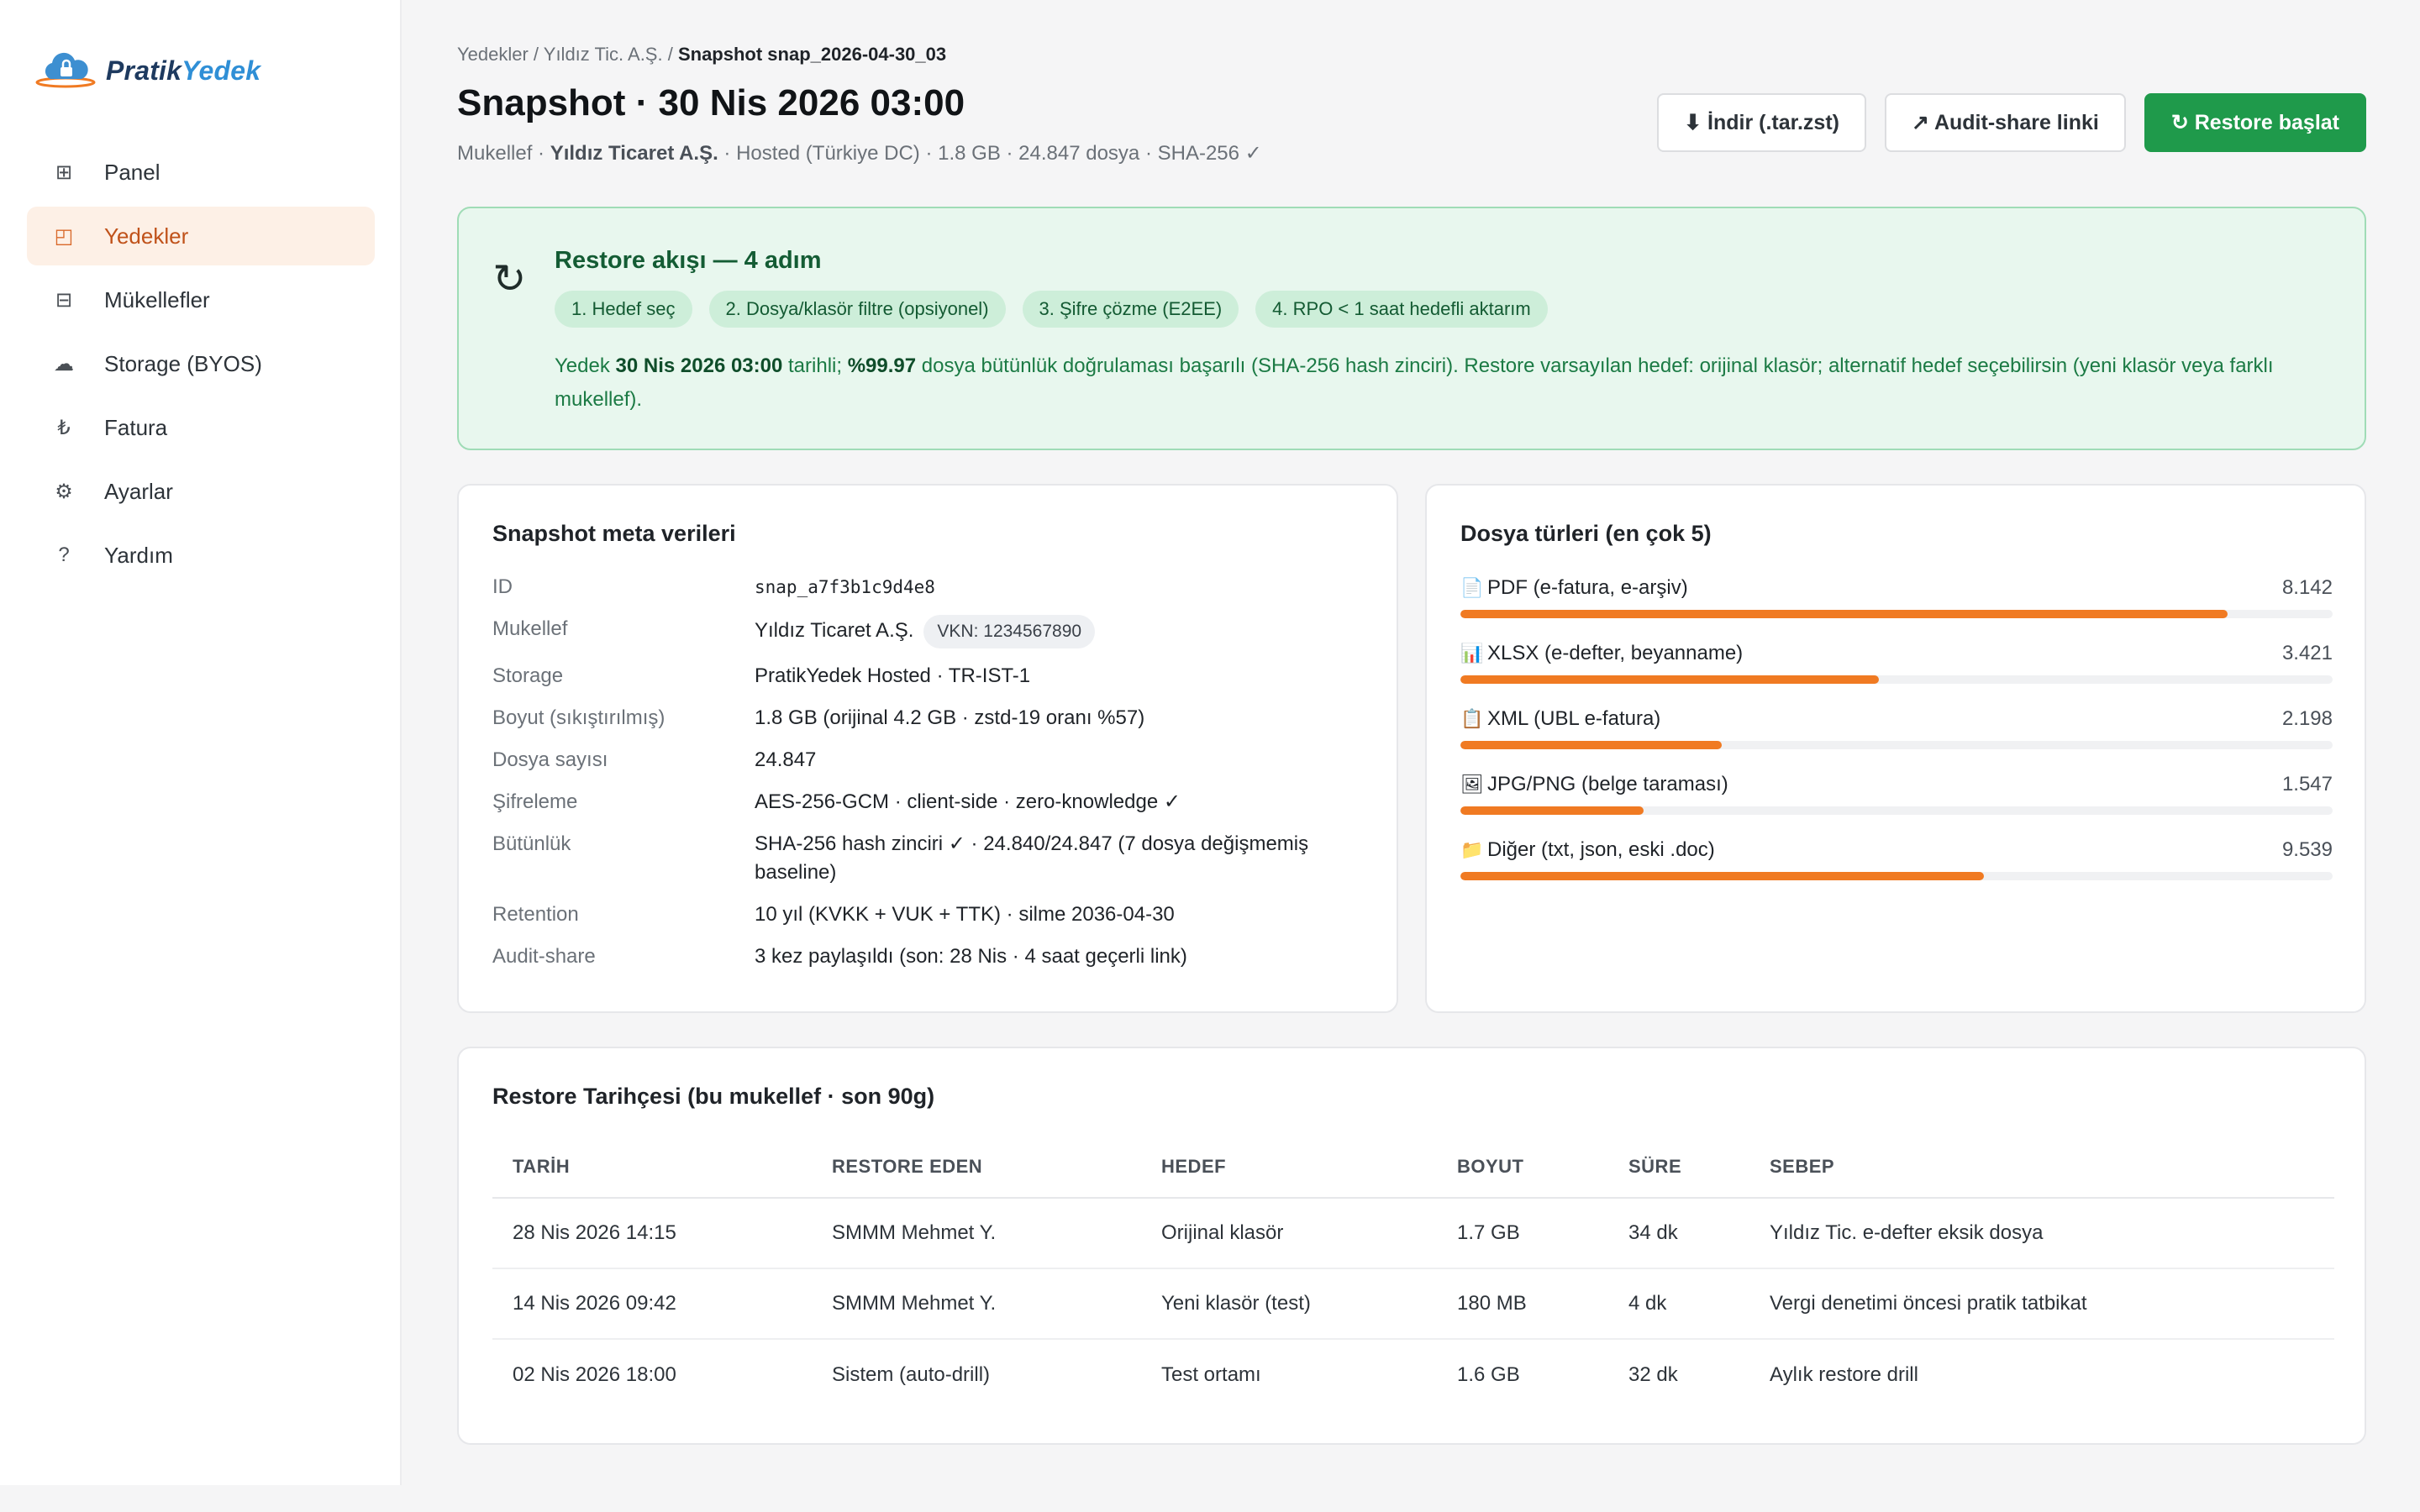 The width and height of the screenshot is (2420, 1512). What do you see at coordinates (64, 427) in the screenshot?
I see `lira-icon: ₺` at bounding box center [64, 427].